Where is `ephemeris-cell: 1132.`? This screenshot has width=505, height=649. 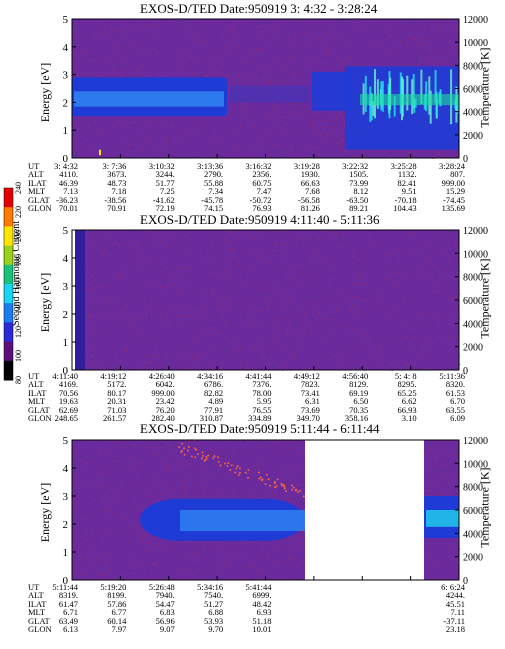 ephemeris-cell: 1132. is located at coordinates (407, 174).